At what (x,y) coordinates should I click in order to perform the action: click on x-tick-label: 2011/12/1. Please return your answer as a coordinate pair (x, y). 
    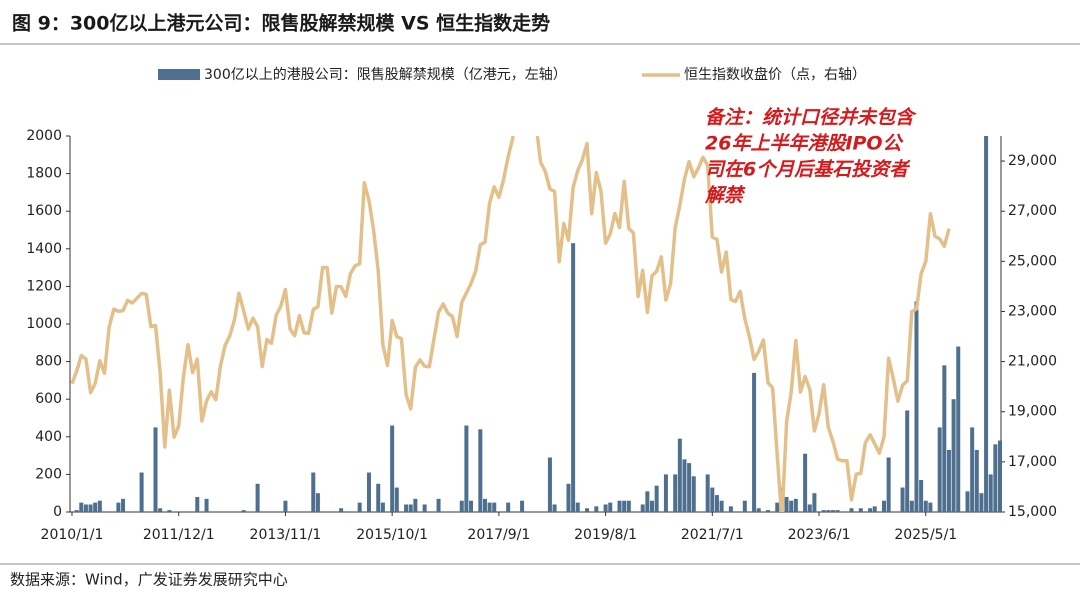
    Looking at the image, I should click on (179, 535).